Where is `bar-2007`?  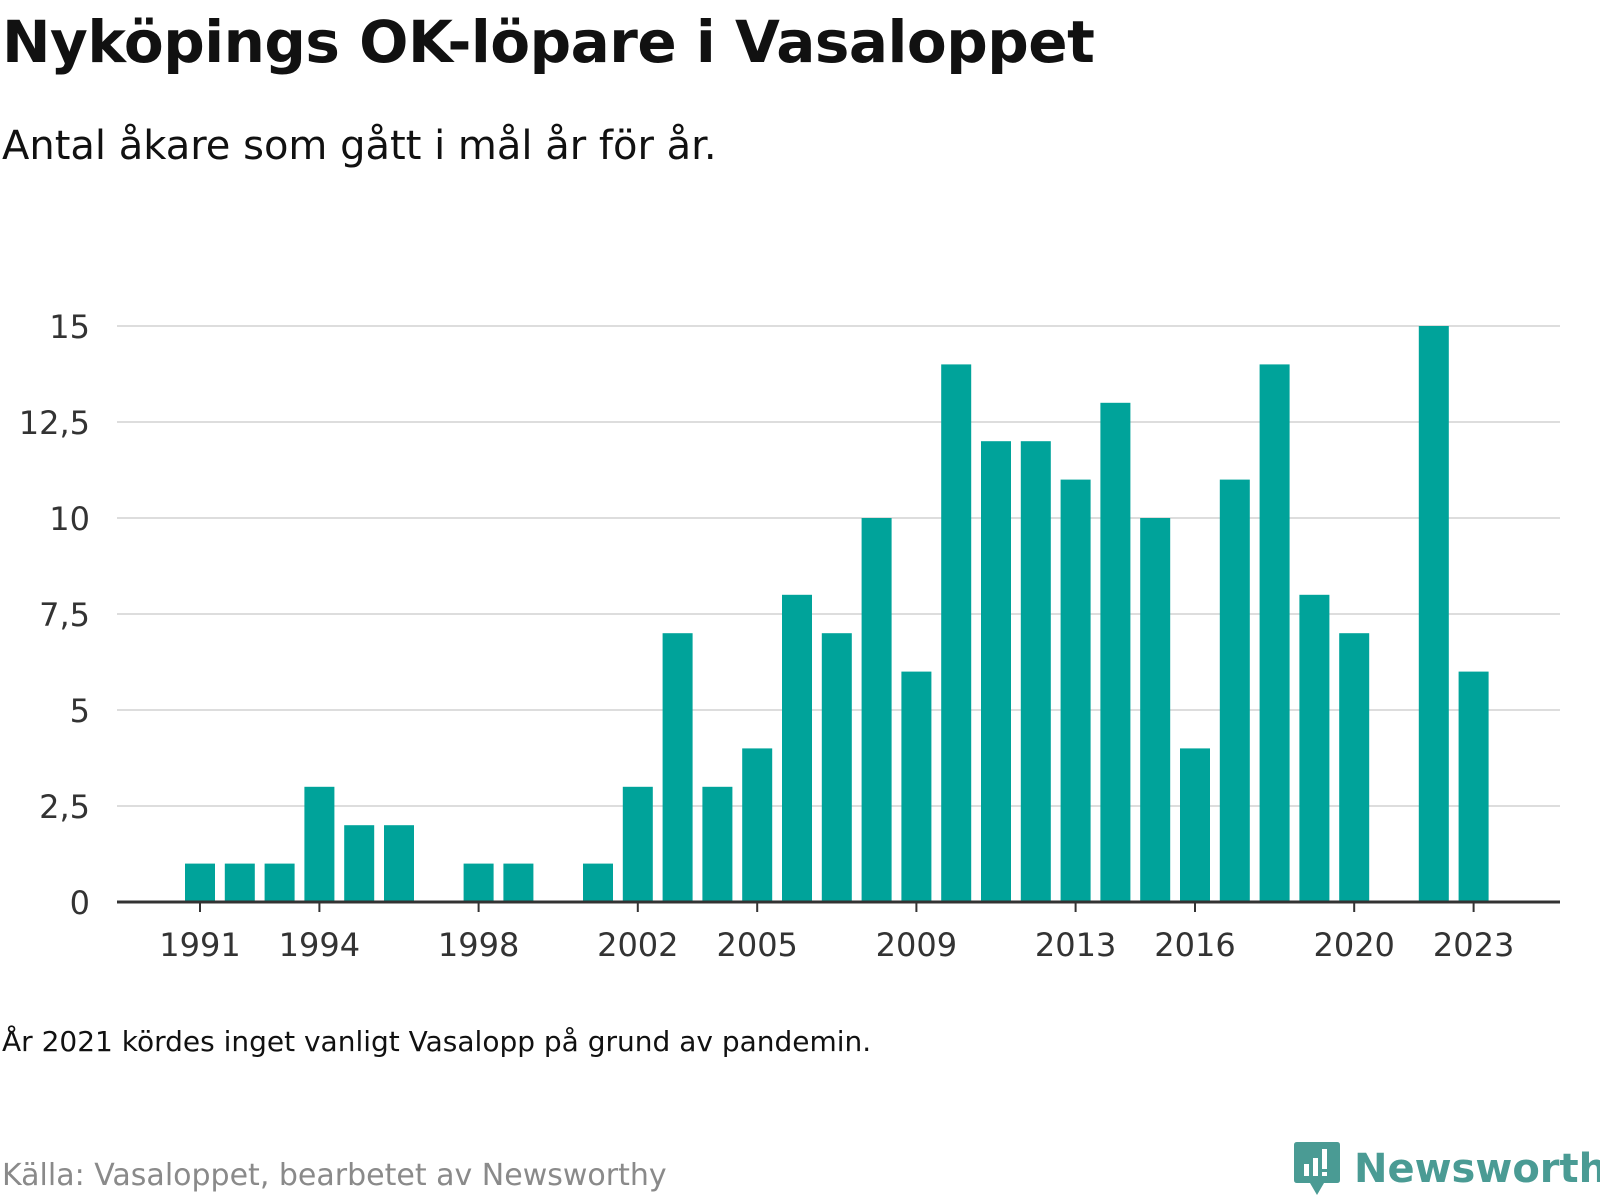 bar-2007 is located at coordinates (836, 767).